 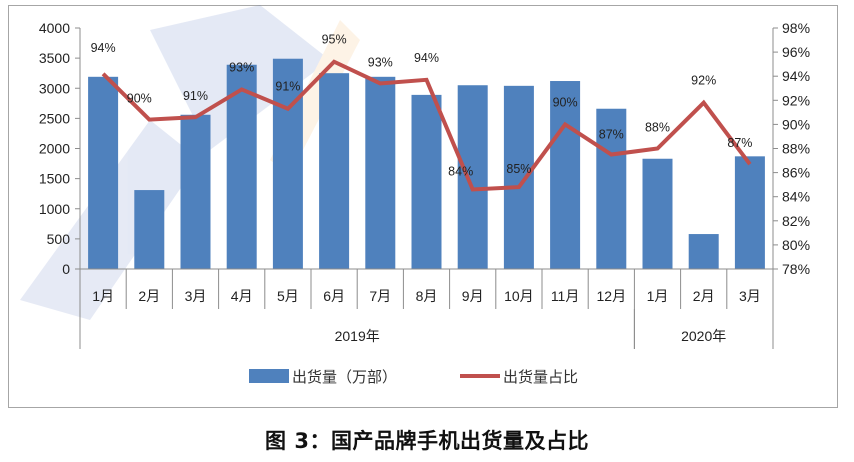 What do you see at coordinates (796, 197) in the screenshot?
I see `right-axis-tick-label: 84%` at bounding box center [796, 197].